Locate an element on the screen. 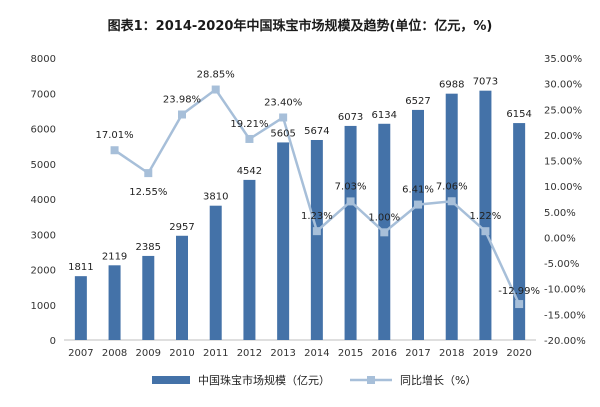  growth-value-label: 23.40% is located at coordinates (283, 102).